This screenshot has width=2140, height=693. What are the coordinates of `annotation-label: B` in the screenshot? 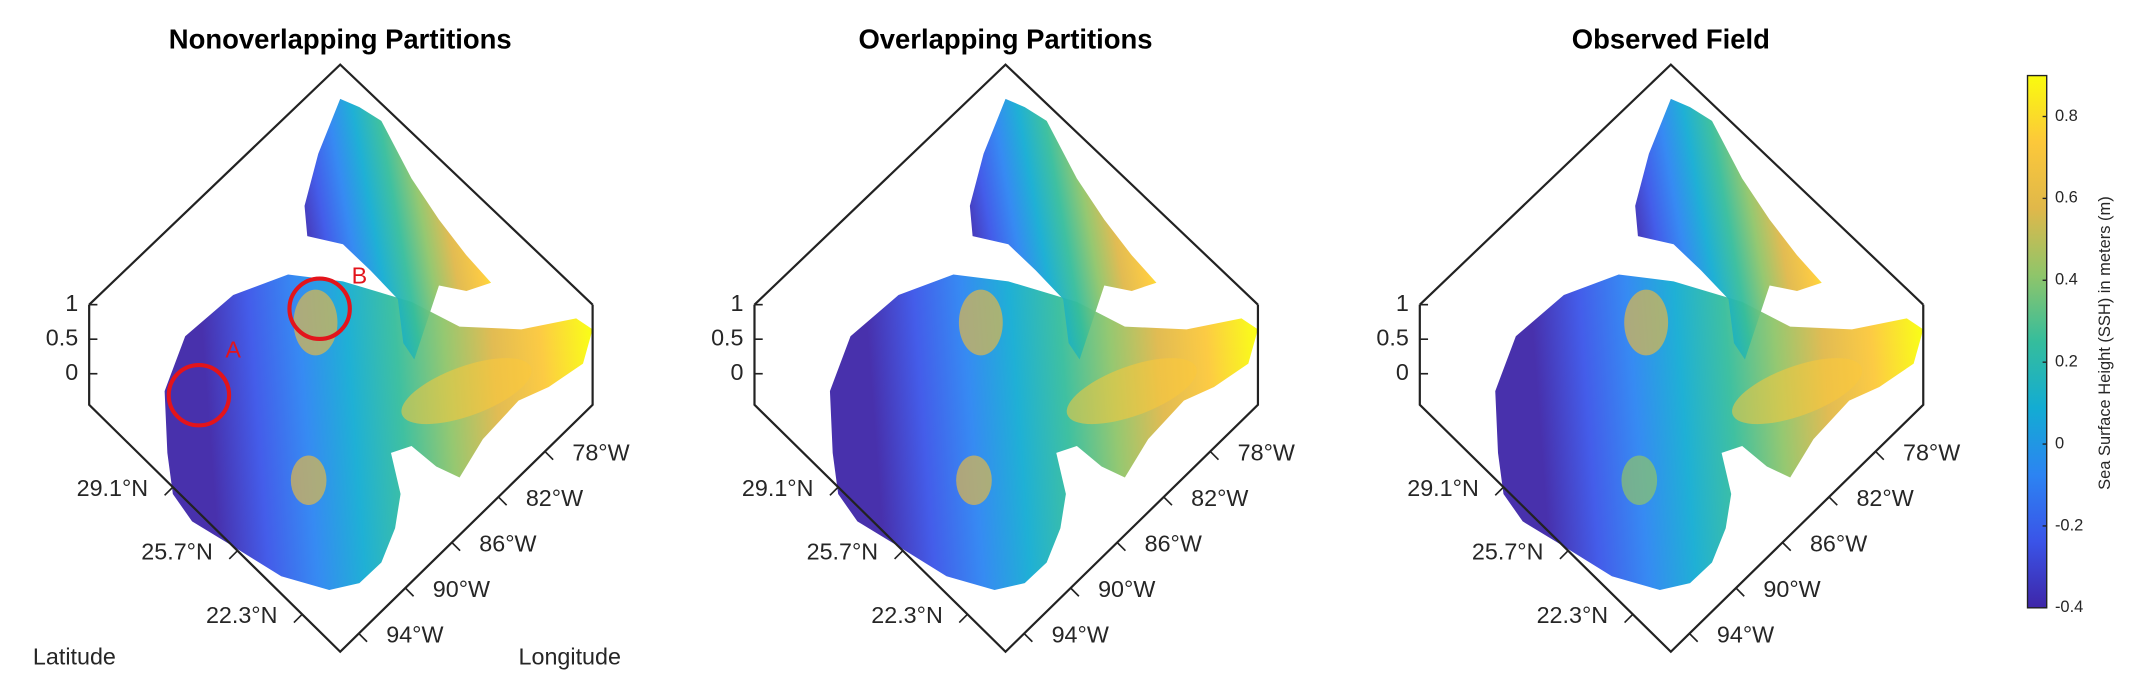 It's located at (360, 275).